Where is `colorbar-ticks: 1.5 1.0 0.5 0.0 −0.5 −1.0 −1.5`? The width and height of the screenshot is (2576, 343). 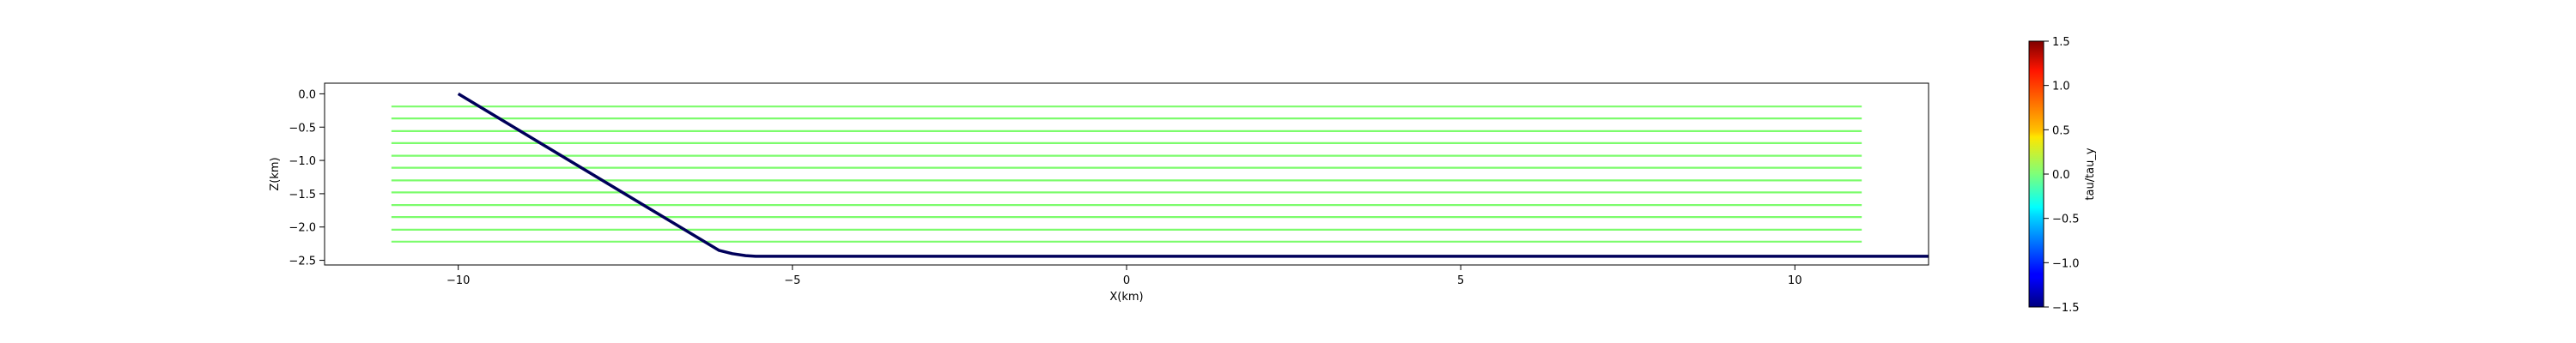
colorbar-ticks: 1.5 1.0 0.5 0.0 −0.5 −1.0 −1.5 is located at coordinates (2062, 176).